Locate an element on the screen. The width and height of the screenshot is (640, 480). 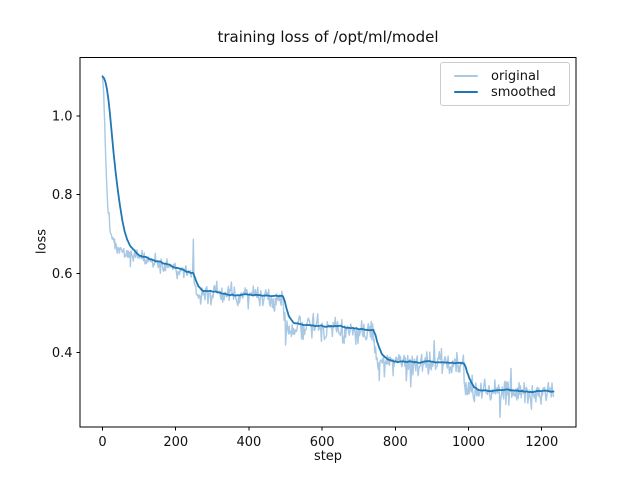
legend-item-smoothed: smoothed is located at coordinates (507, 92).